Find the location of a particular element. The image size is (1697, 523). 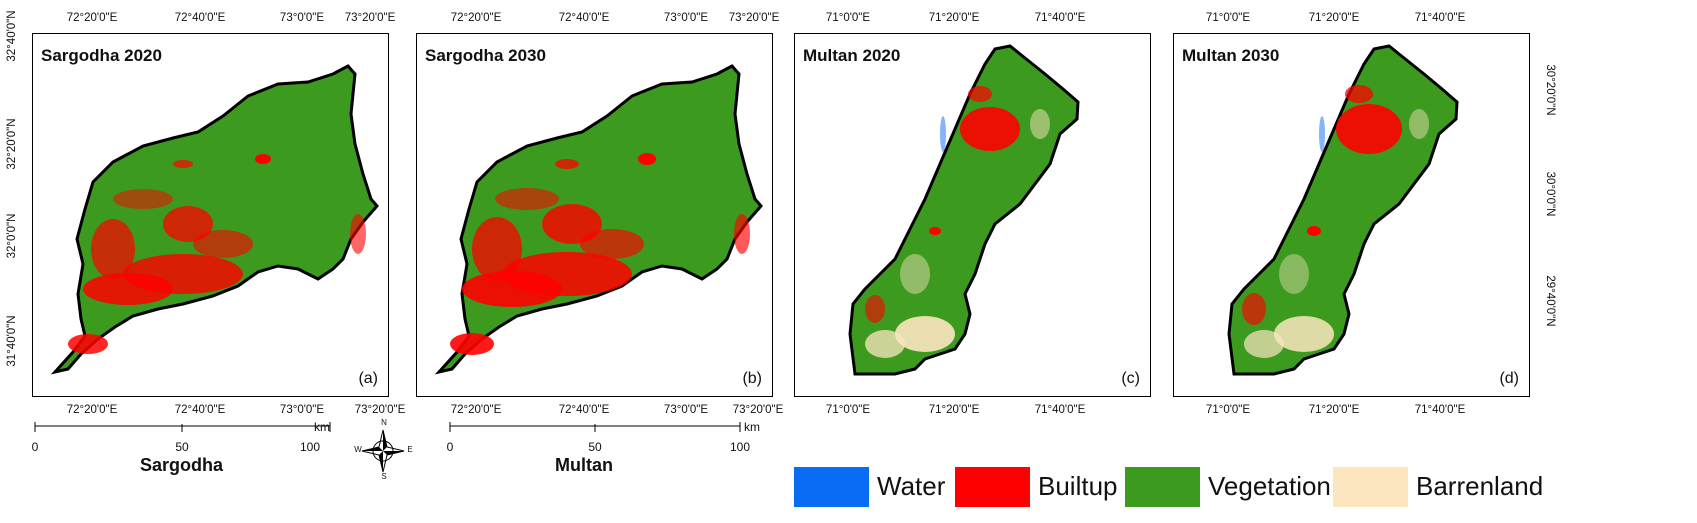

map-panel-sargodha-2030: Sargodha 2030 (b) is located at coordinates (594, 215).